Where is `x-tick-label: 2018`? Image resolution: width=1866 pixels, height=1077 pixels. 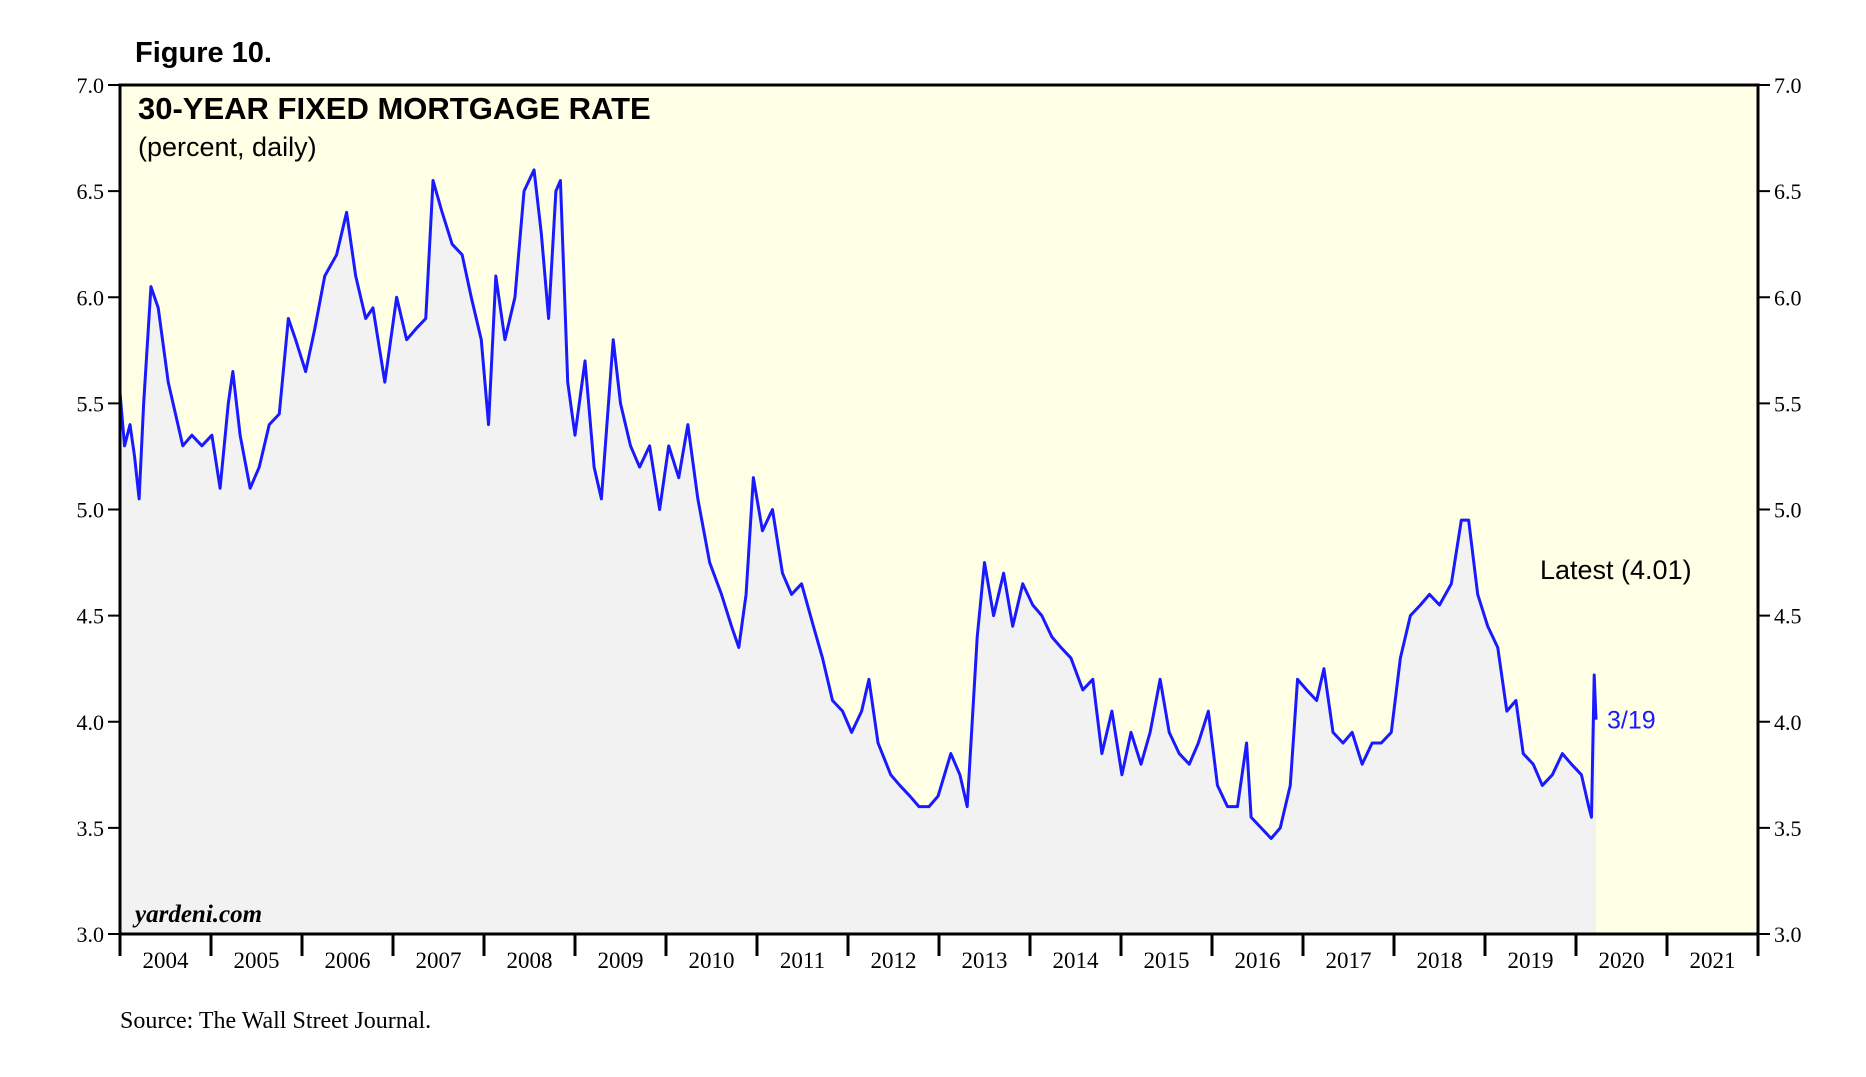 x-tick-label: 2018 is located at coordinates (1440, 960).